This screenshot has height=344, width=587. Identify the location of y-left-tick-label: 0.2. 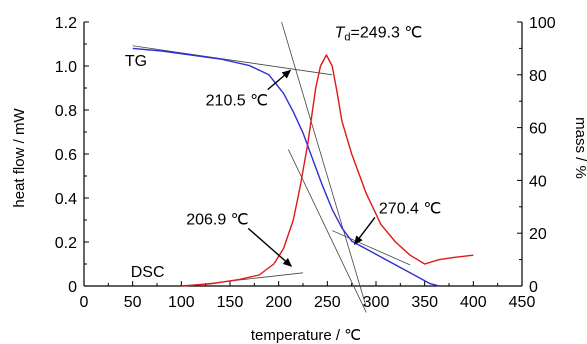
(66, 243).